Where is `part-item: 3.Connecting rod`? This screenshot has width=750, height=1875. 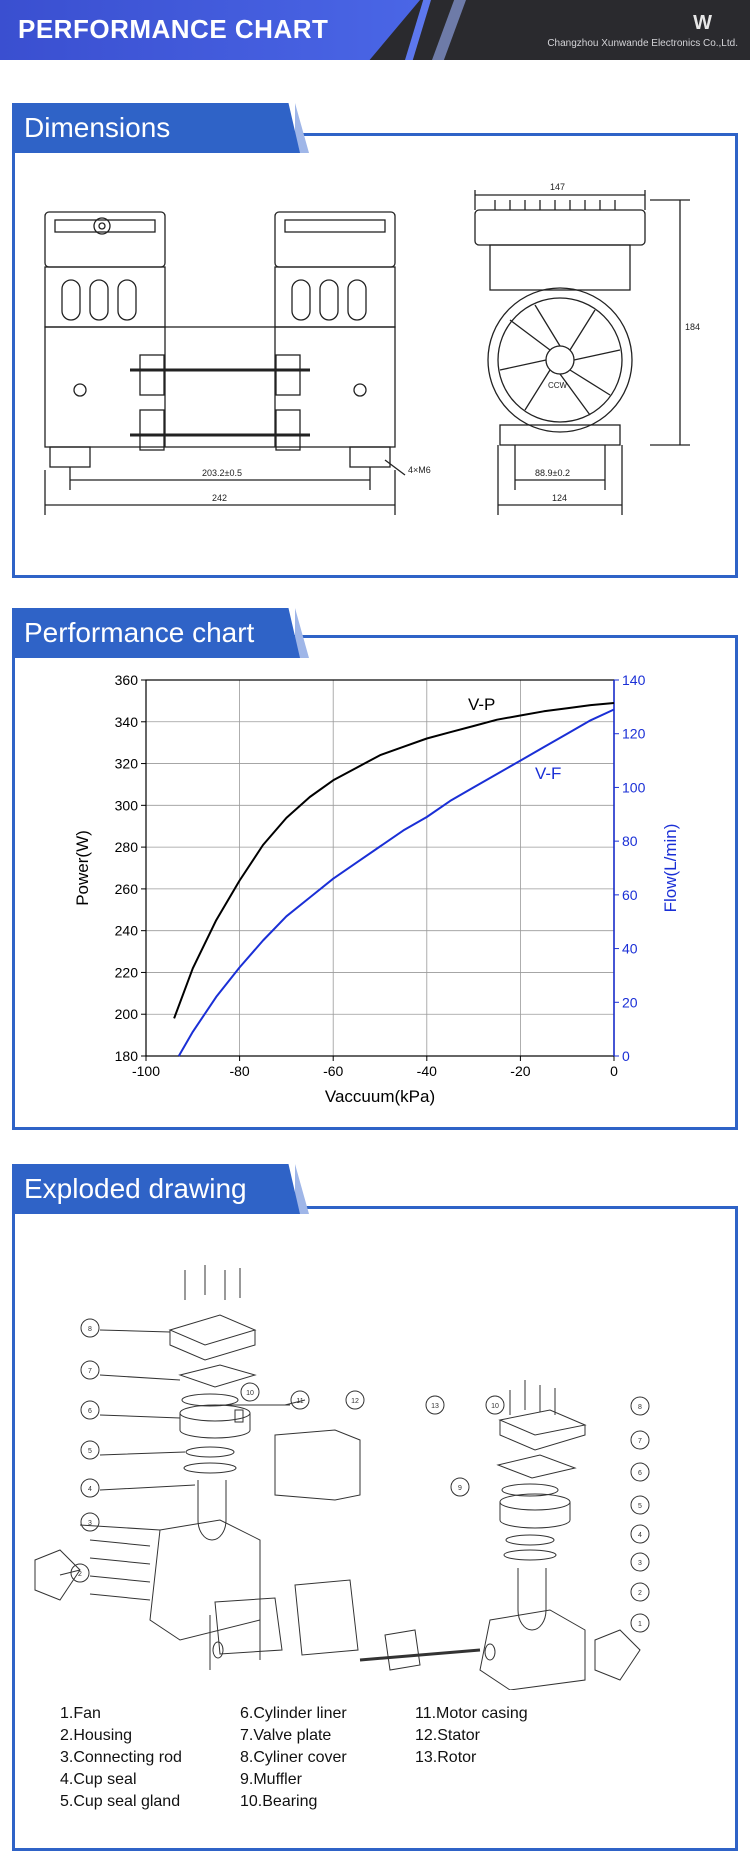
part-item: 3.Connecting rod is located at coordinates (121, 1757).